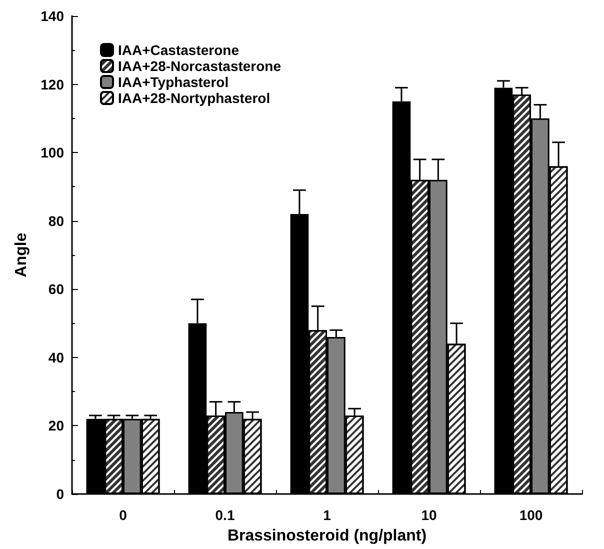 The height and width of the screenshot is (549, 604). What do you see at coordinates (327, 515) in the screenshot?
I see `x-tick-label: 1` at bounding box center [327, 515].